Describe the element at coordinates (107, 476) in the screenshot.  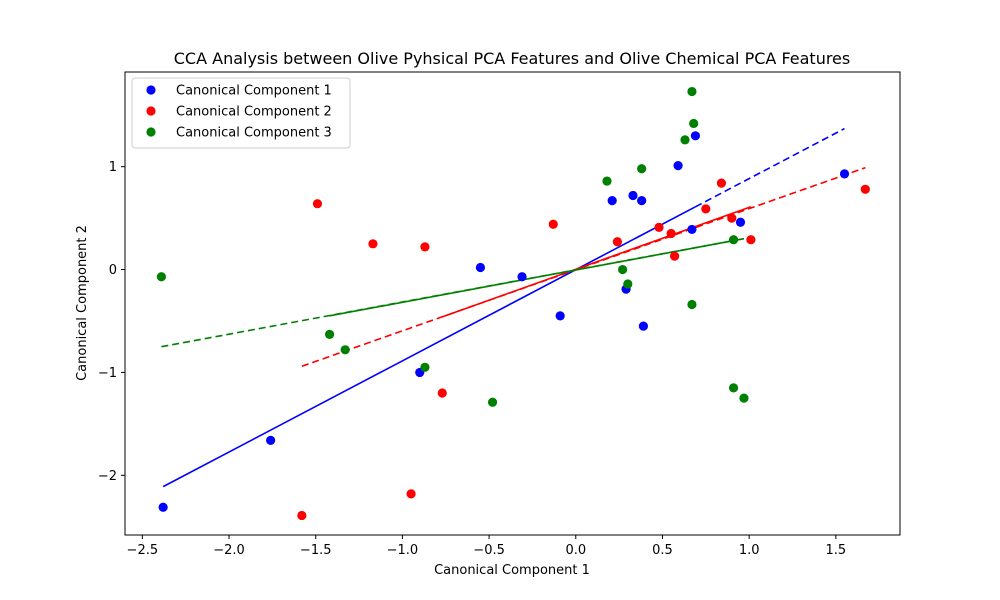
I see `y-tick-label: −2` at that location.